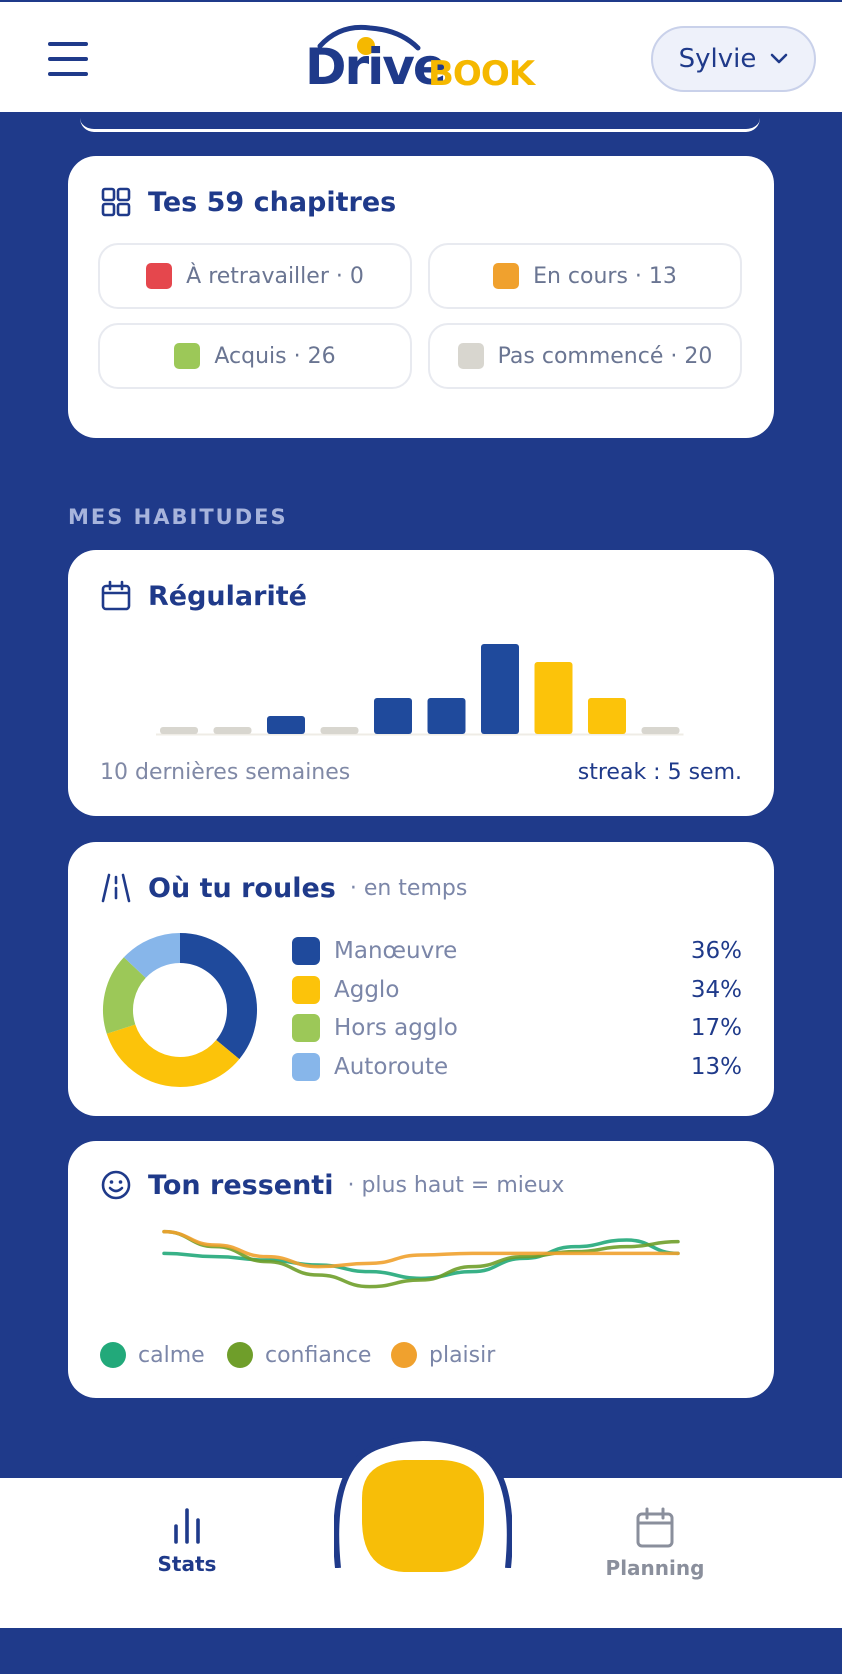 The height and width of the screenshot is (1674, 842). Describe the element at coordinates (481, 74) in the screenshot. I see `logo-book: BOOK` at that location.